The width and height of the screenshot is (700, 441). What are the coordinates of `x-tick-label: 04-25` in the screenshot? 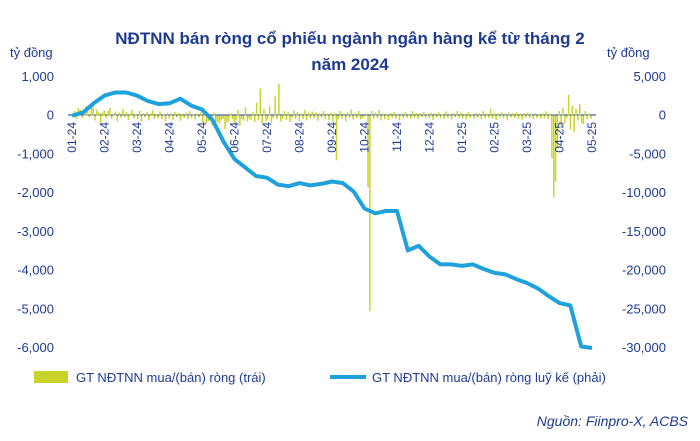 It's located at (560, 137).